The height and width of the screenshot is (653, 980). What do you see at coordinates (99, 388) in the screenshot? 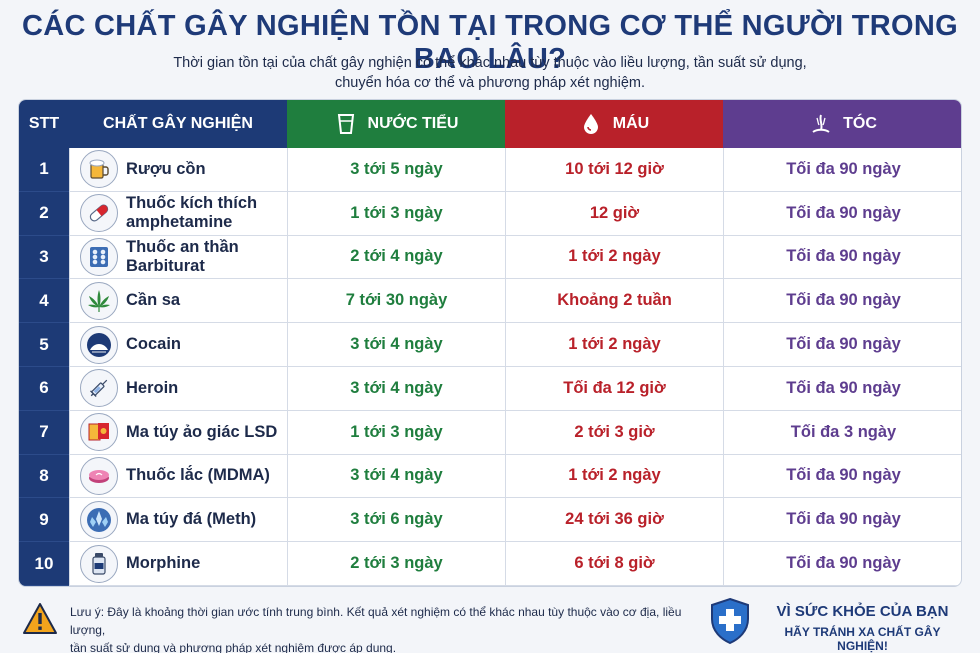
I see `syringe-icon` at bounding box center [99, 388].